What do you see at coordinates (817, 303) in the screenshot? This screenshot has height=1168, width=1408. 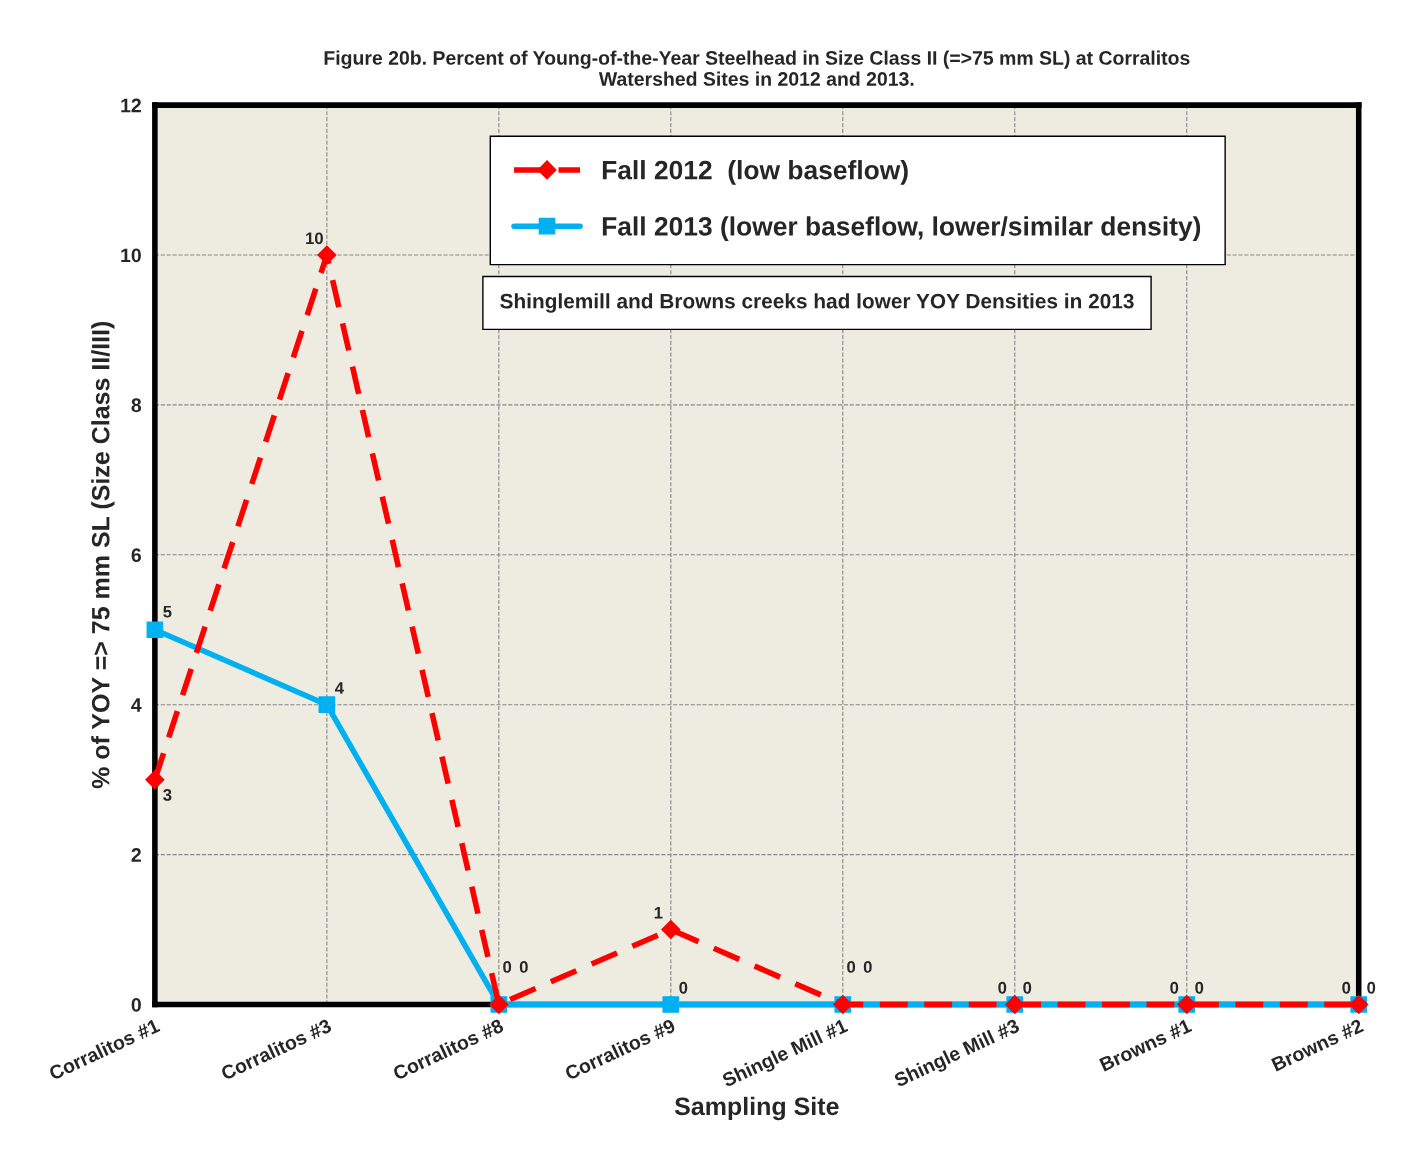 I see `annotation: Shinglemill and Browns creeks had lower YOY Densities in 2013` at bounding box center [817, 303].